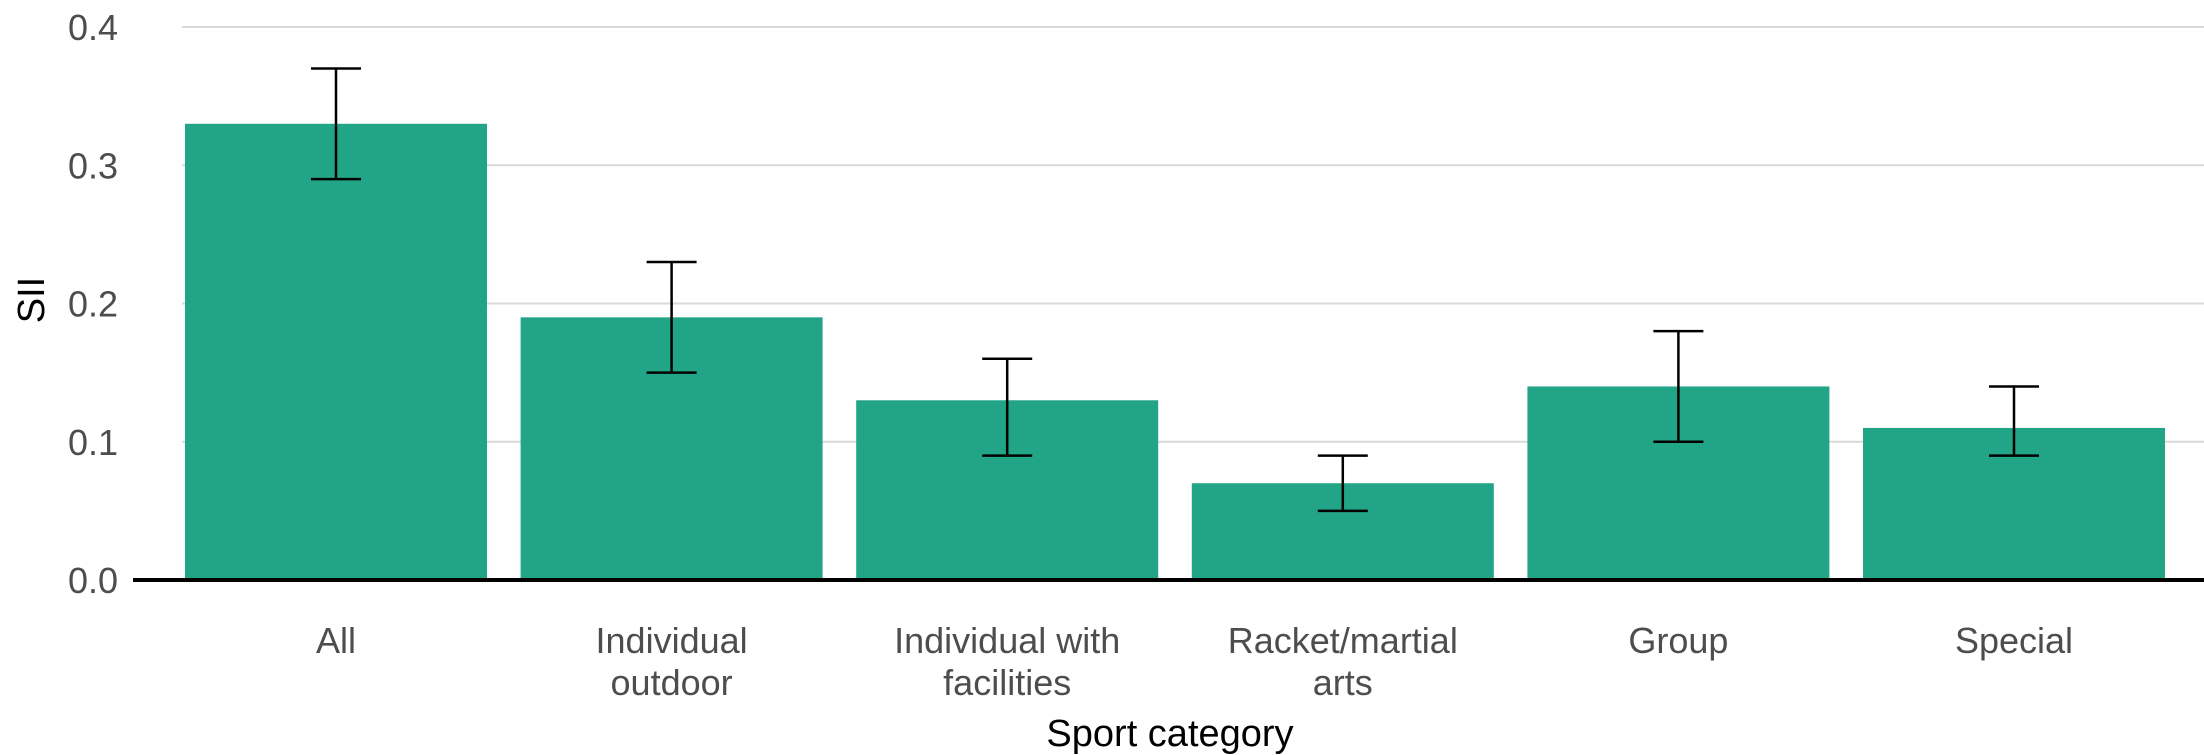 This screenshot has height=755, width=2204. Describe the element at coordinates (93, 27) in the screenshot. I see `y-tick-label: 0.4` at that location.